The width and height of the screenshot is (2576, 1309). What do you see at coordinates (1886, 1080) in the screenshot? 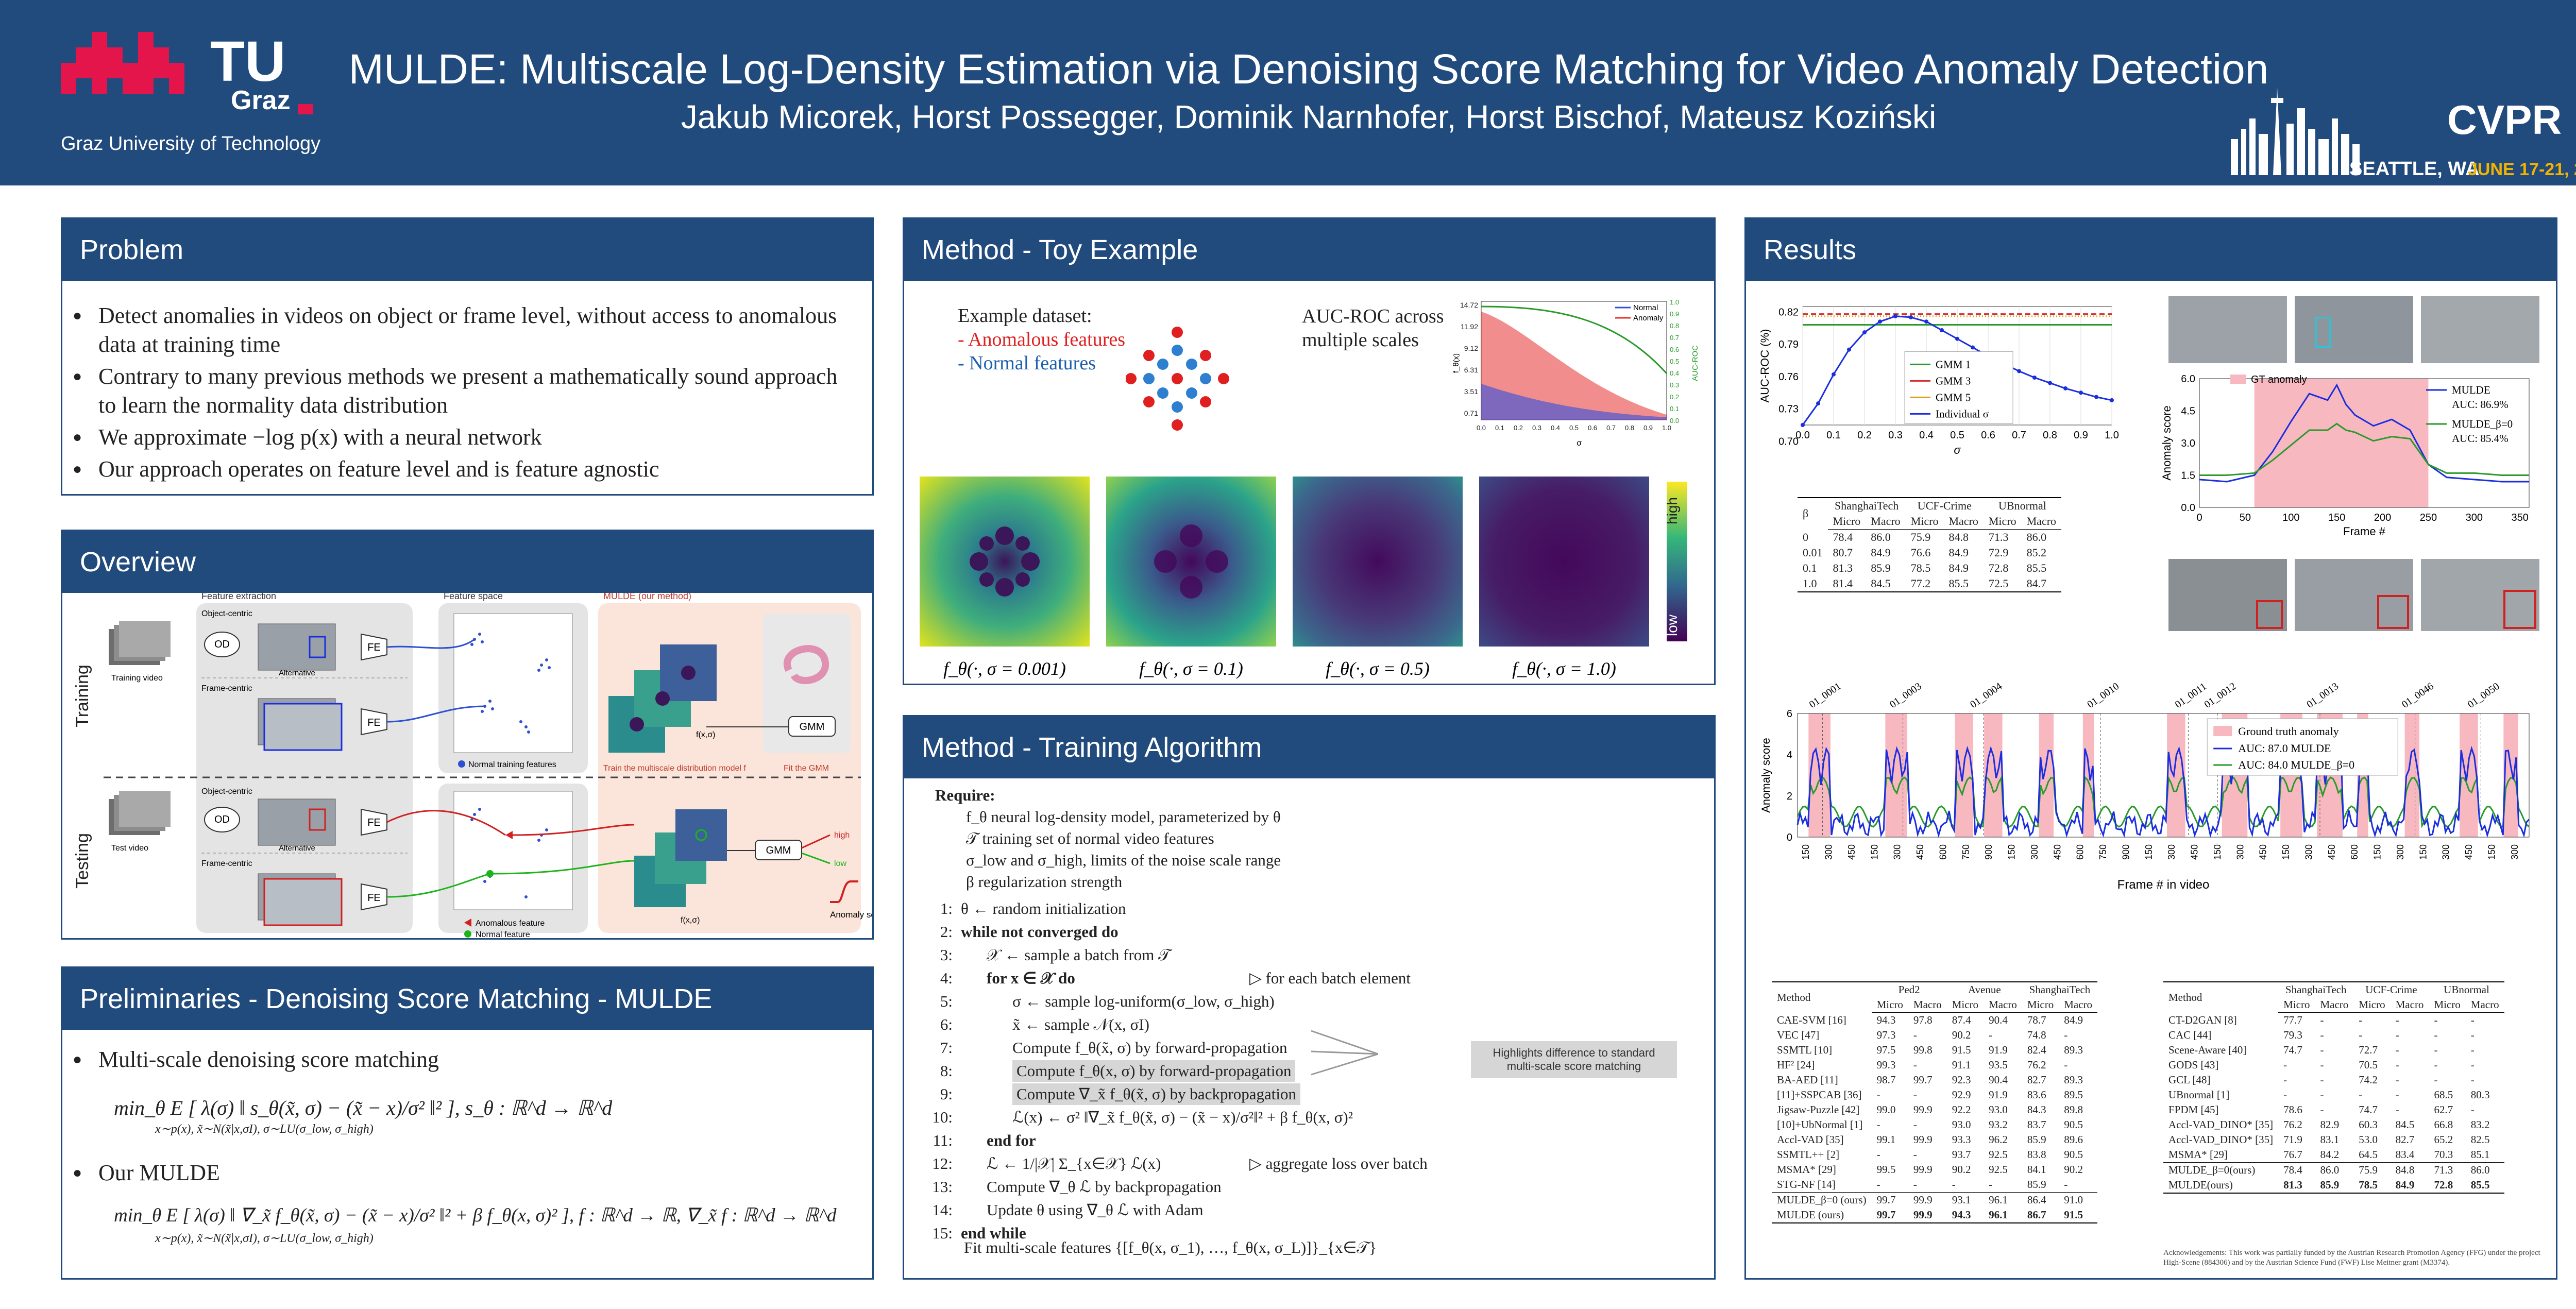
I see `table-cell: 98.7` at bounding box center [1886, 1080].